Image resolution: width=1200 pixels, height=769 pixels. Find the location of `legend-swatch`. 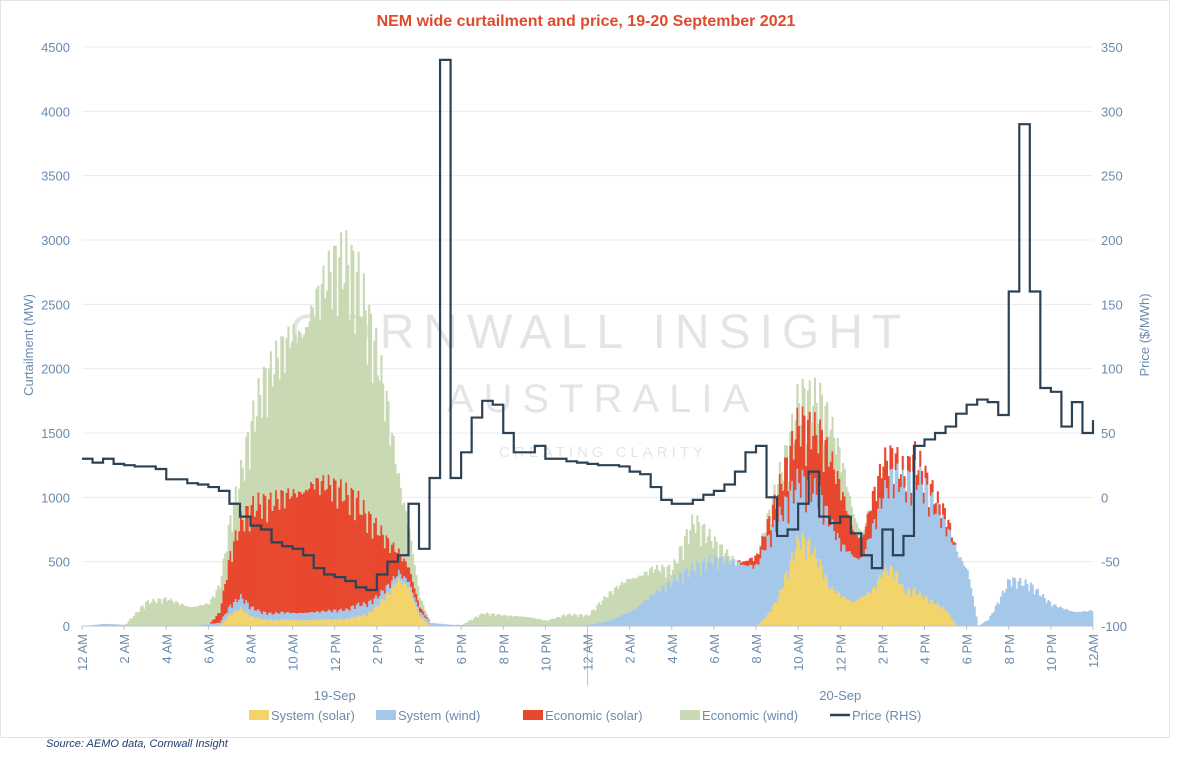

legend-swatch is located at coordinates (690, 715).